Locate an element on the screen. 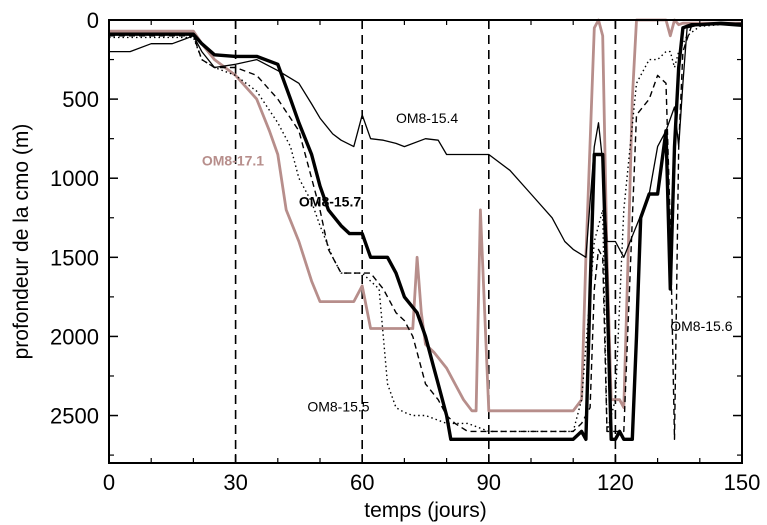  y-tick-label: 0 is located at coordinates (93, 20).